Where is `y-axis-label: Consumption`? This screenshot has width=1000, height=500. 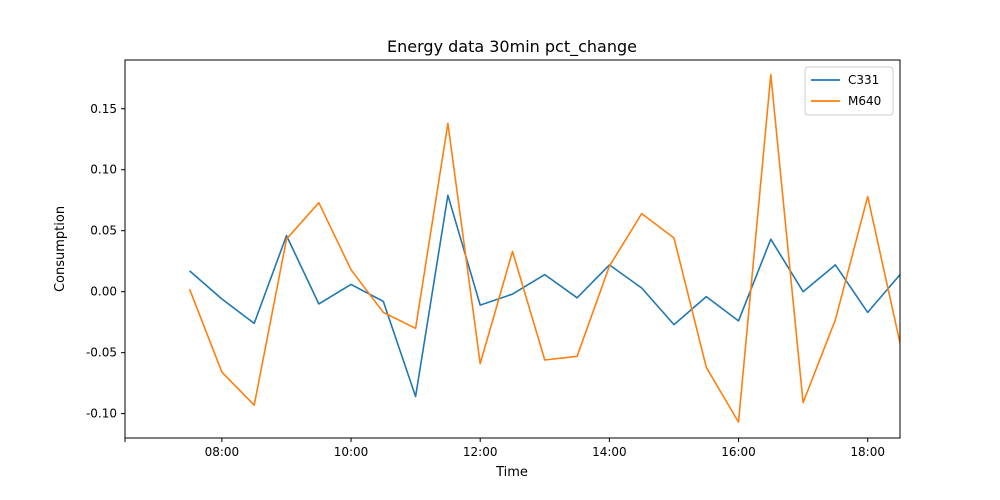
y-axis-label: Consumption is located at coordinates (60, 249).